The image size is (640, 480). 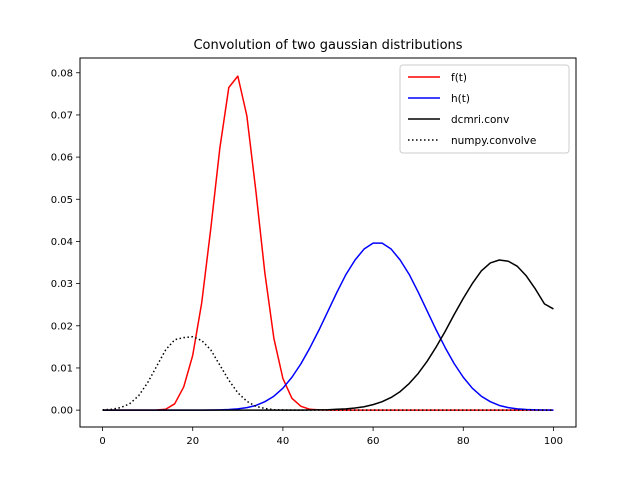 What do you see at coordinates (62, 200) in the screenshot?
I see `y-tick-label: 0.05` at bounding box center [62, 200].